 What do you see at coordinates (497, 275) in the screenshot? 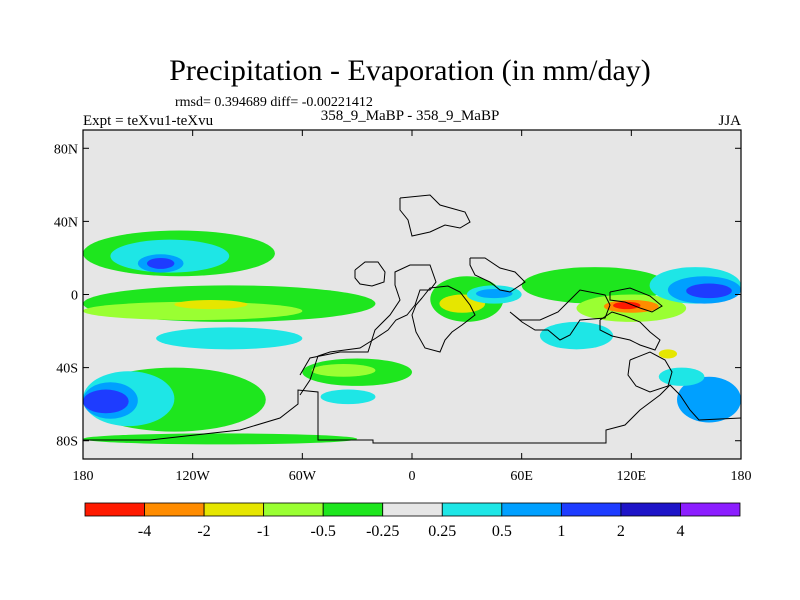
I see `coastline-asia` at bounding box center [497, 275].